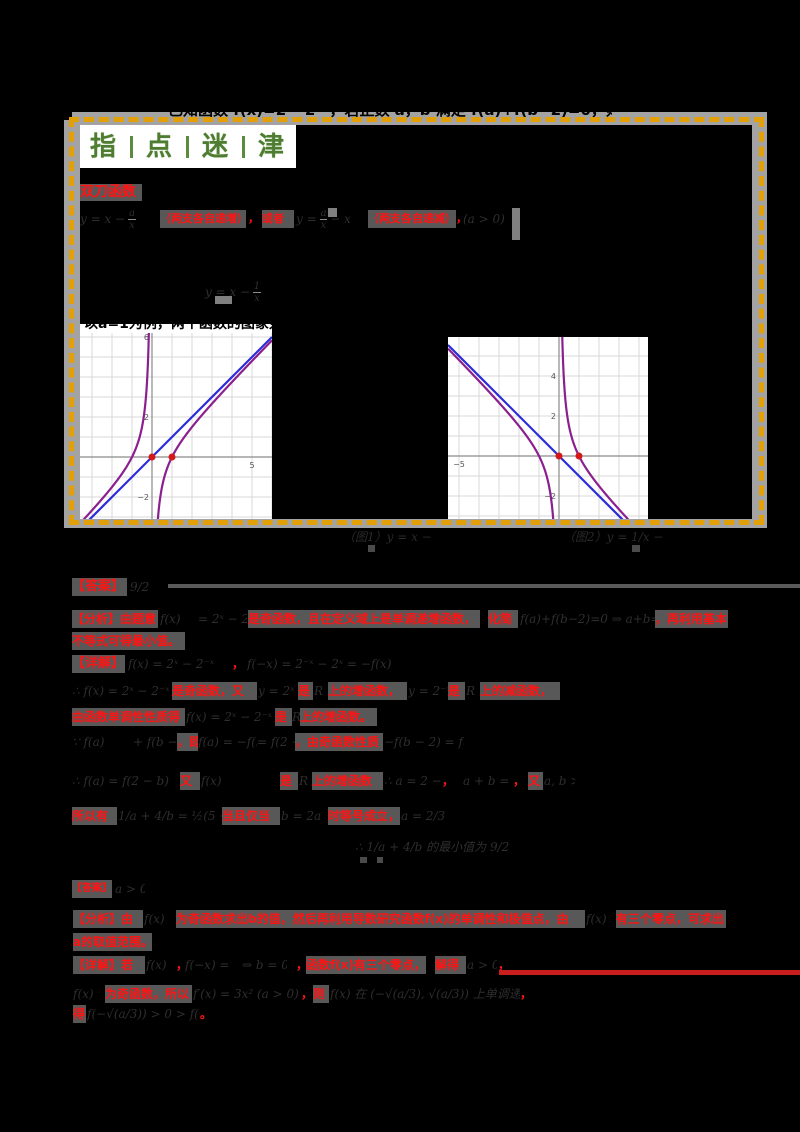  What do you see at coordinates (276, 691) in the screenshot?
I see `formula-text: y = 2ˣ` at bounding box center [276, 691].